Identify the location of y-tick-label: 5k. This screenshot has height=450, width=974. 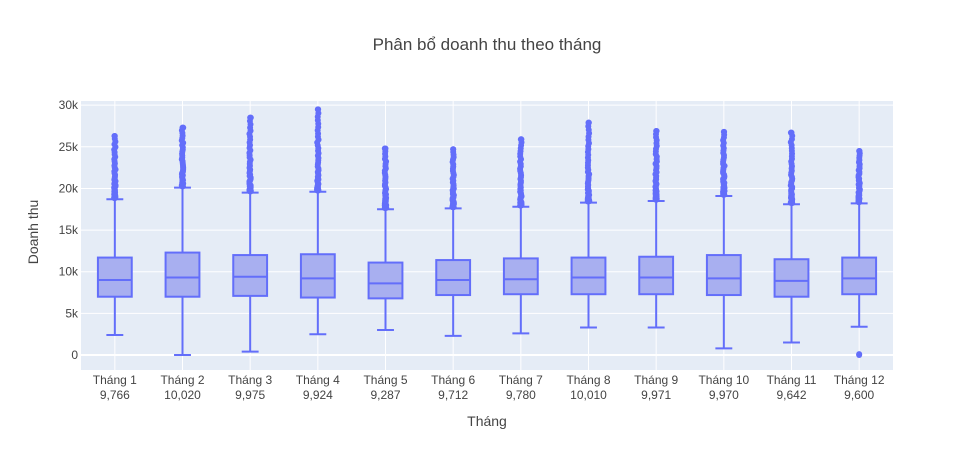
(72, 313).